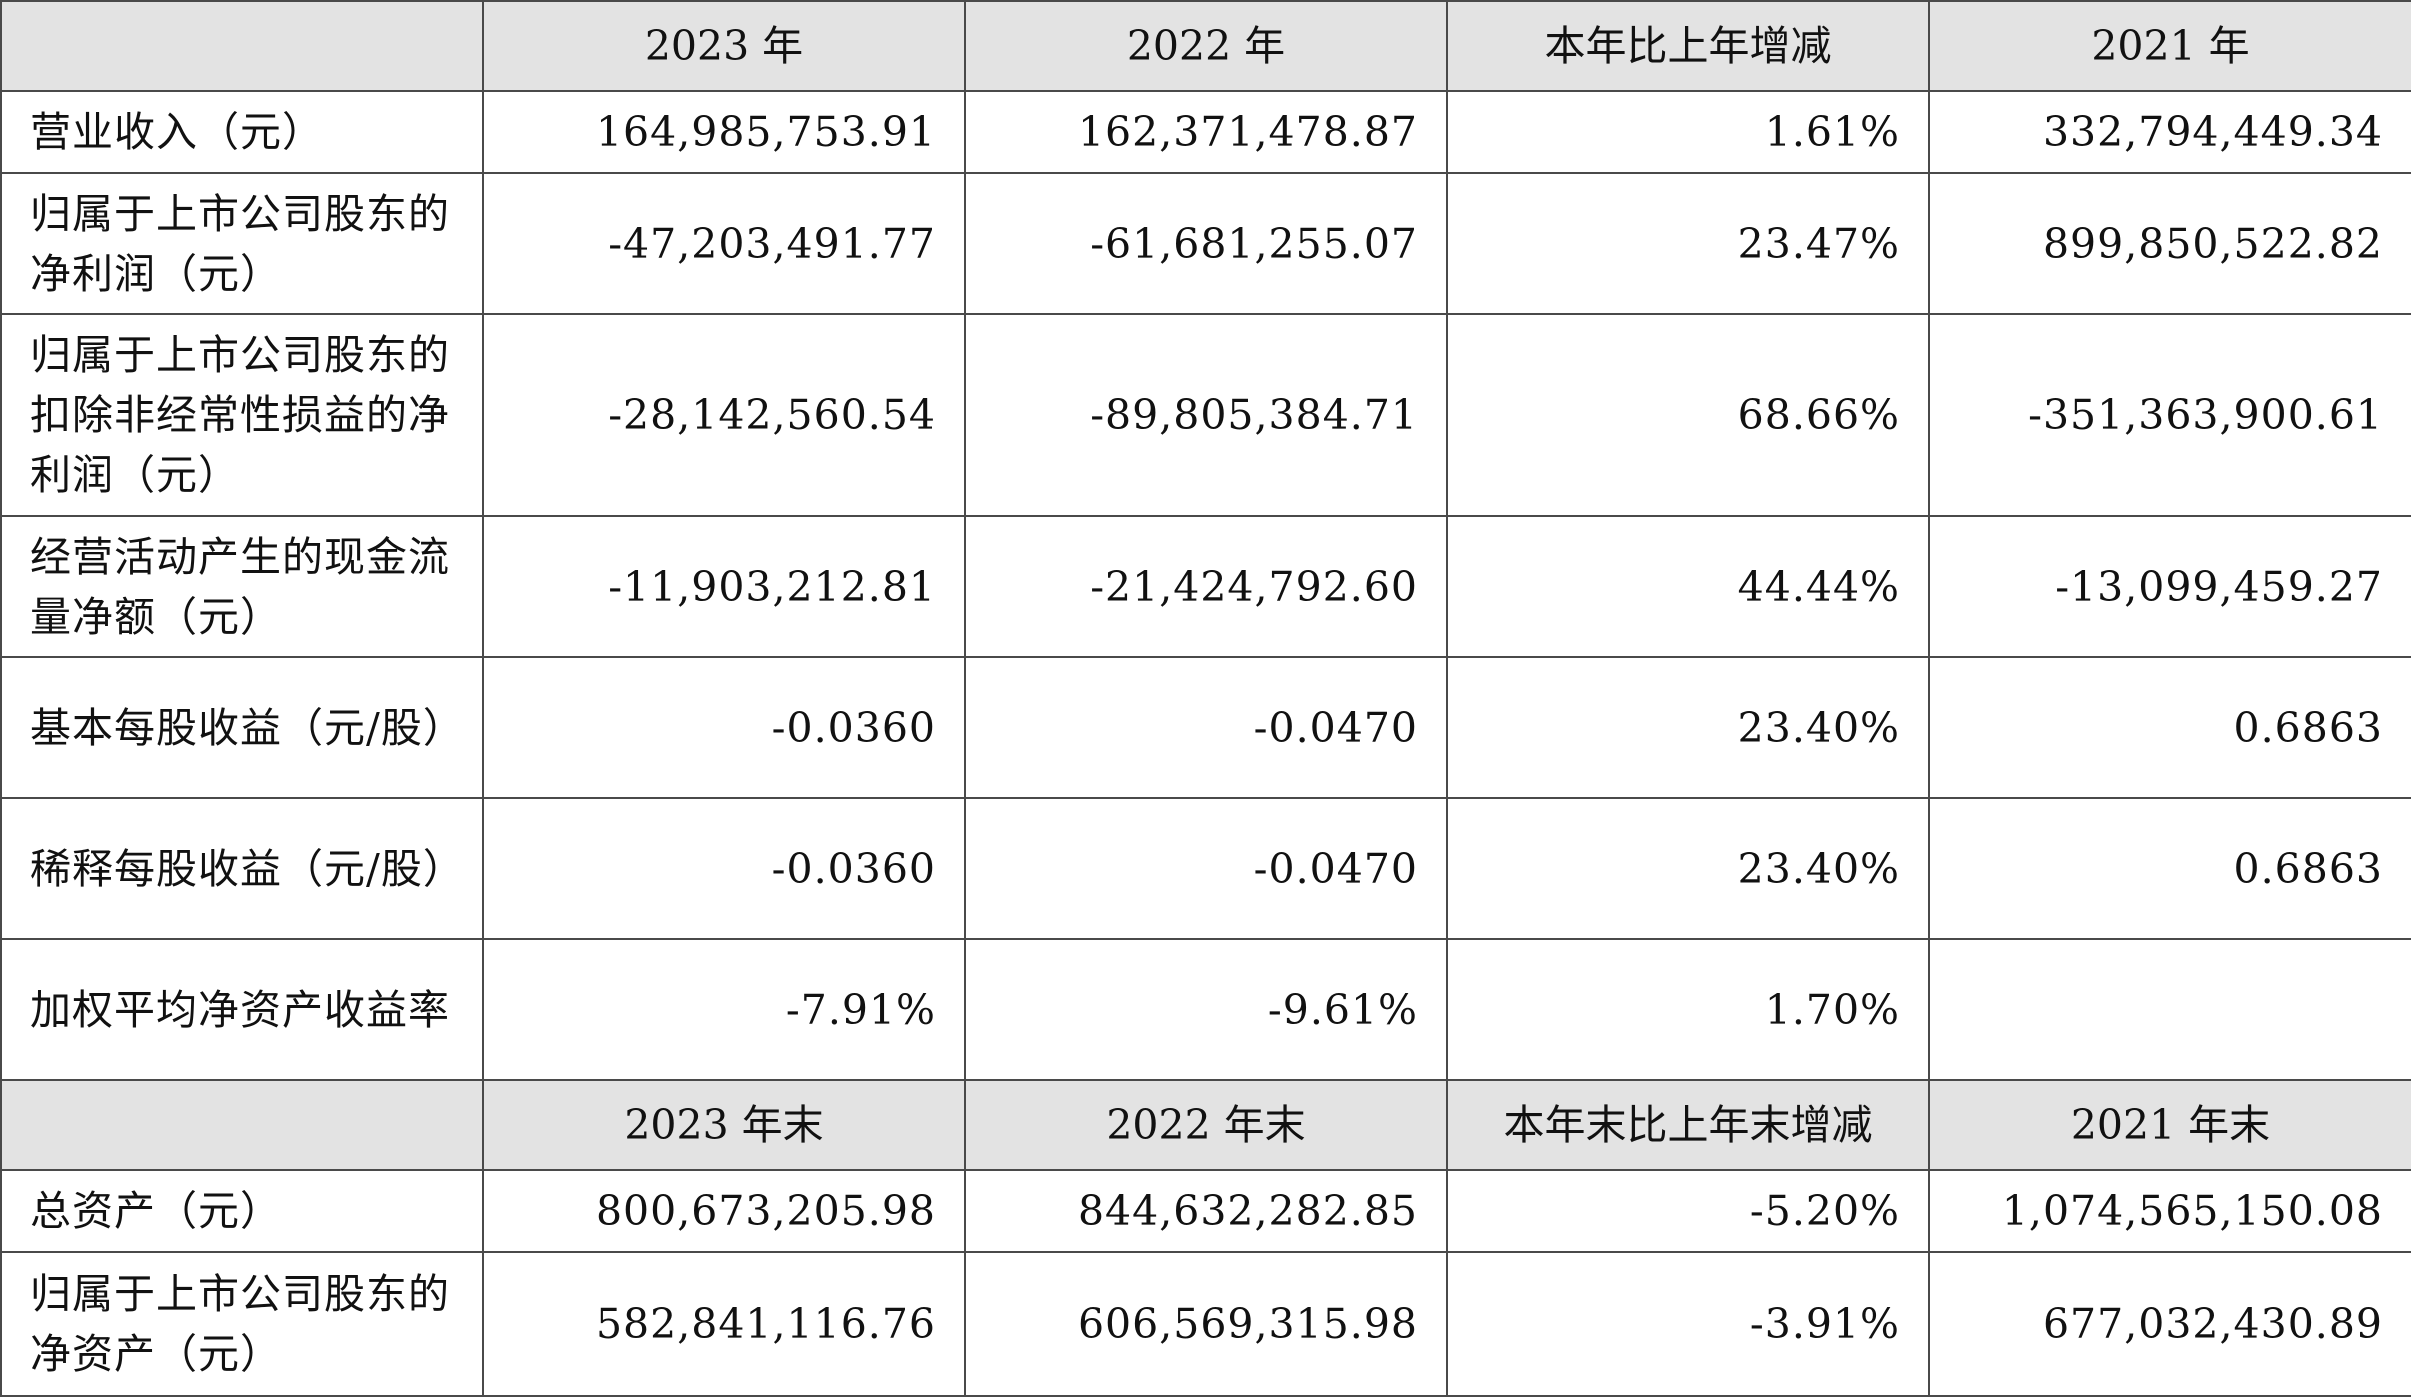 This screenshot has width=2411, height=1397. What do you see at coordinates (1688, 1125) in the screenshot?
I see `header-change-end: 本年末比上年末增减` at bounding box center [1688, 1125].